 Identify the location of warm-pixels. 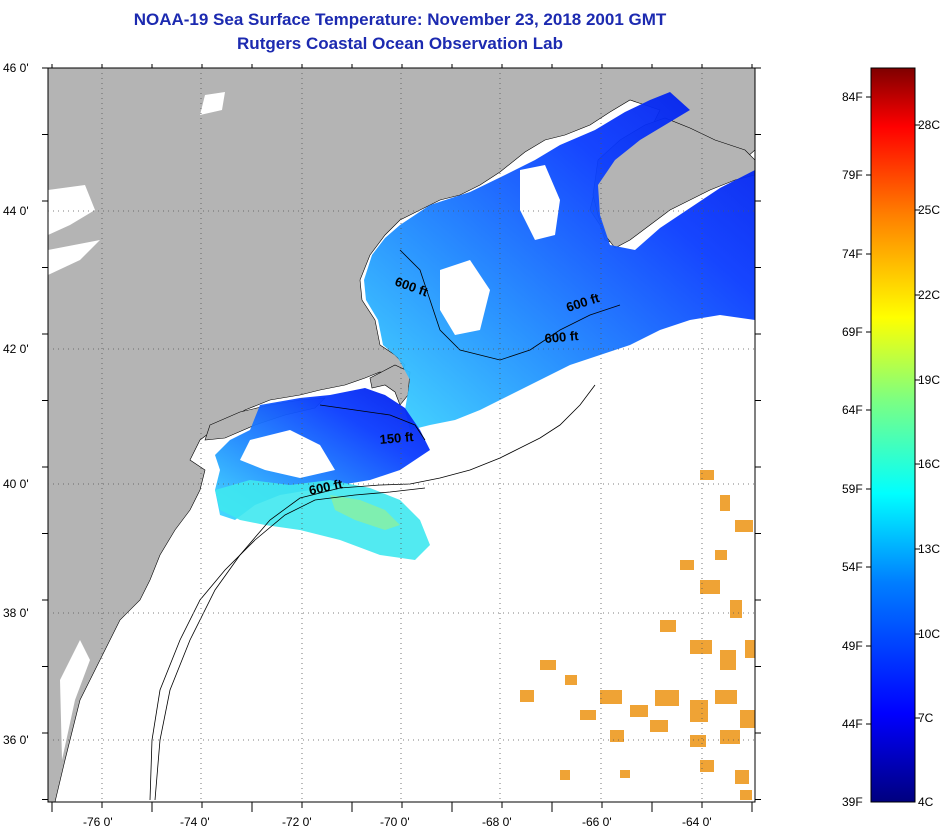
(637, 635).